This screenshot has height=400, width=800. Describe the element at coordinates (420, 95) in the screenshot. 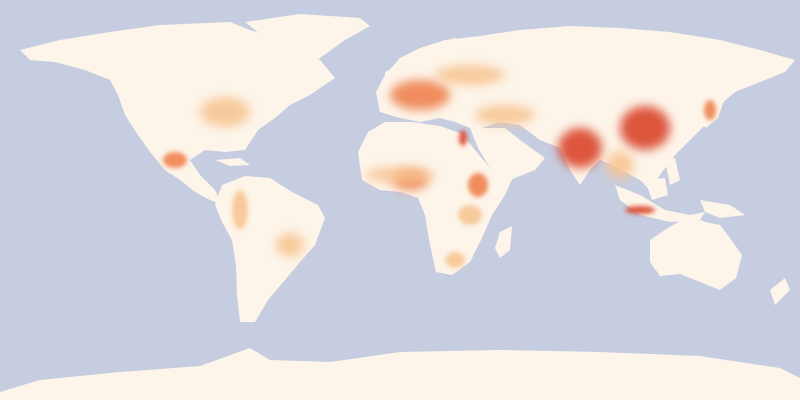

I see `hotspot-europe` at that location.